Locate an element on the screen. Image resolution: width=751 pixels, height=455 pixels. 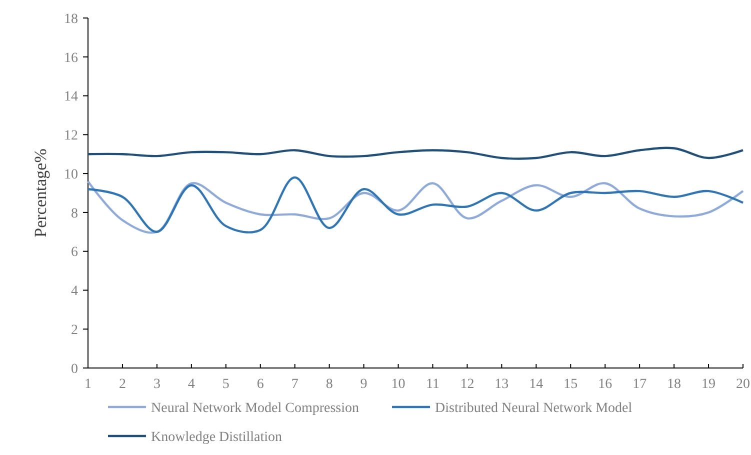
x-tick-label: 2 is located at coordinates (122, 384).